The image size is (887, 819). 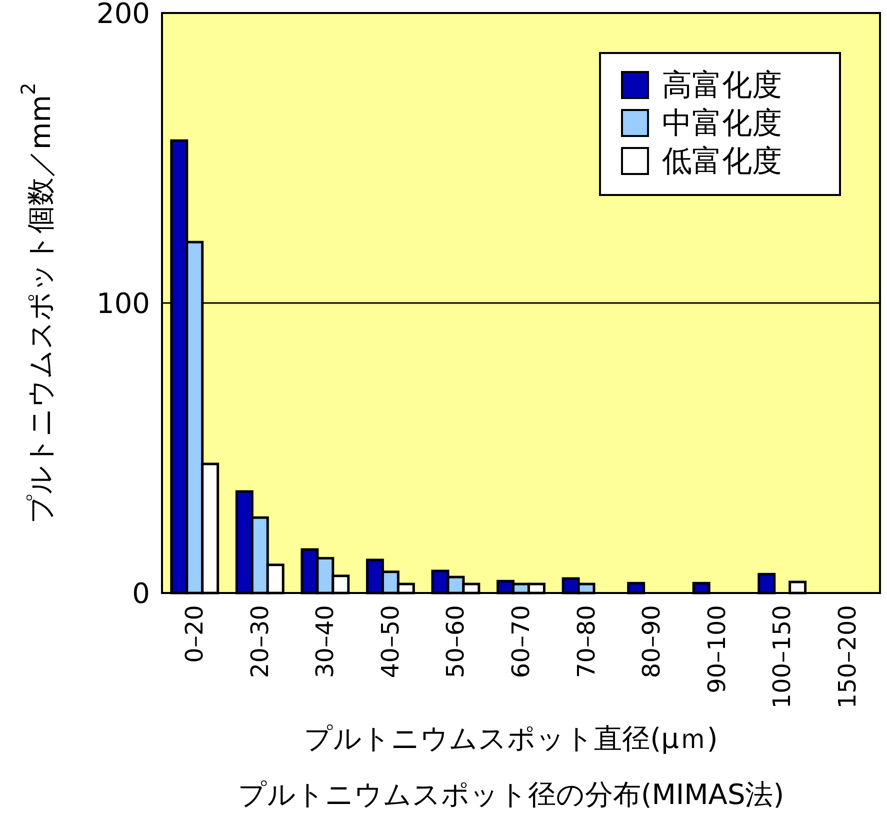 I want to click on text: プルトニウムスポット径の分布(MIMAS法), so click(x=511, y=794).